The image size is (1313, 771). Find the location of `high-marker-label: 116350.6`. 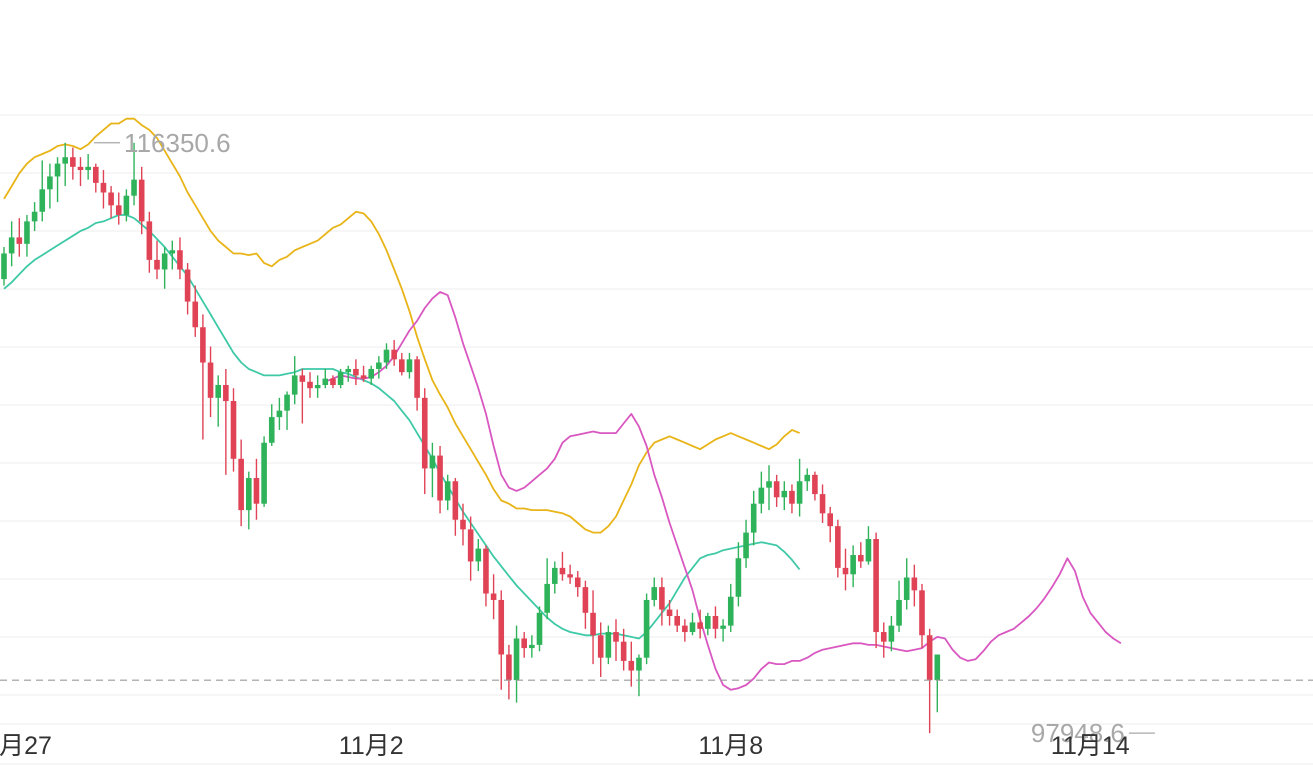

high-marker-label: 116350.6 is located at coordinates (177, 143).